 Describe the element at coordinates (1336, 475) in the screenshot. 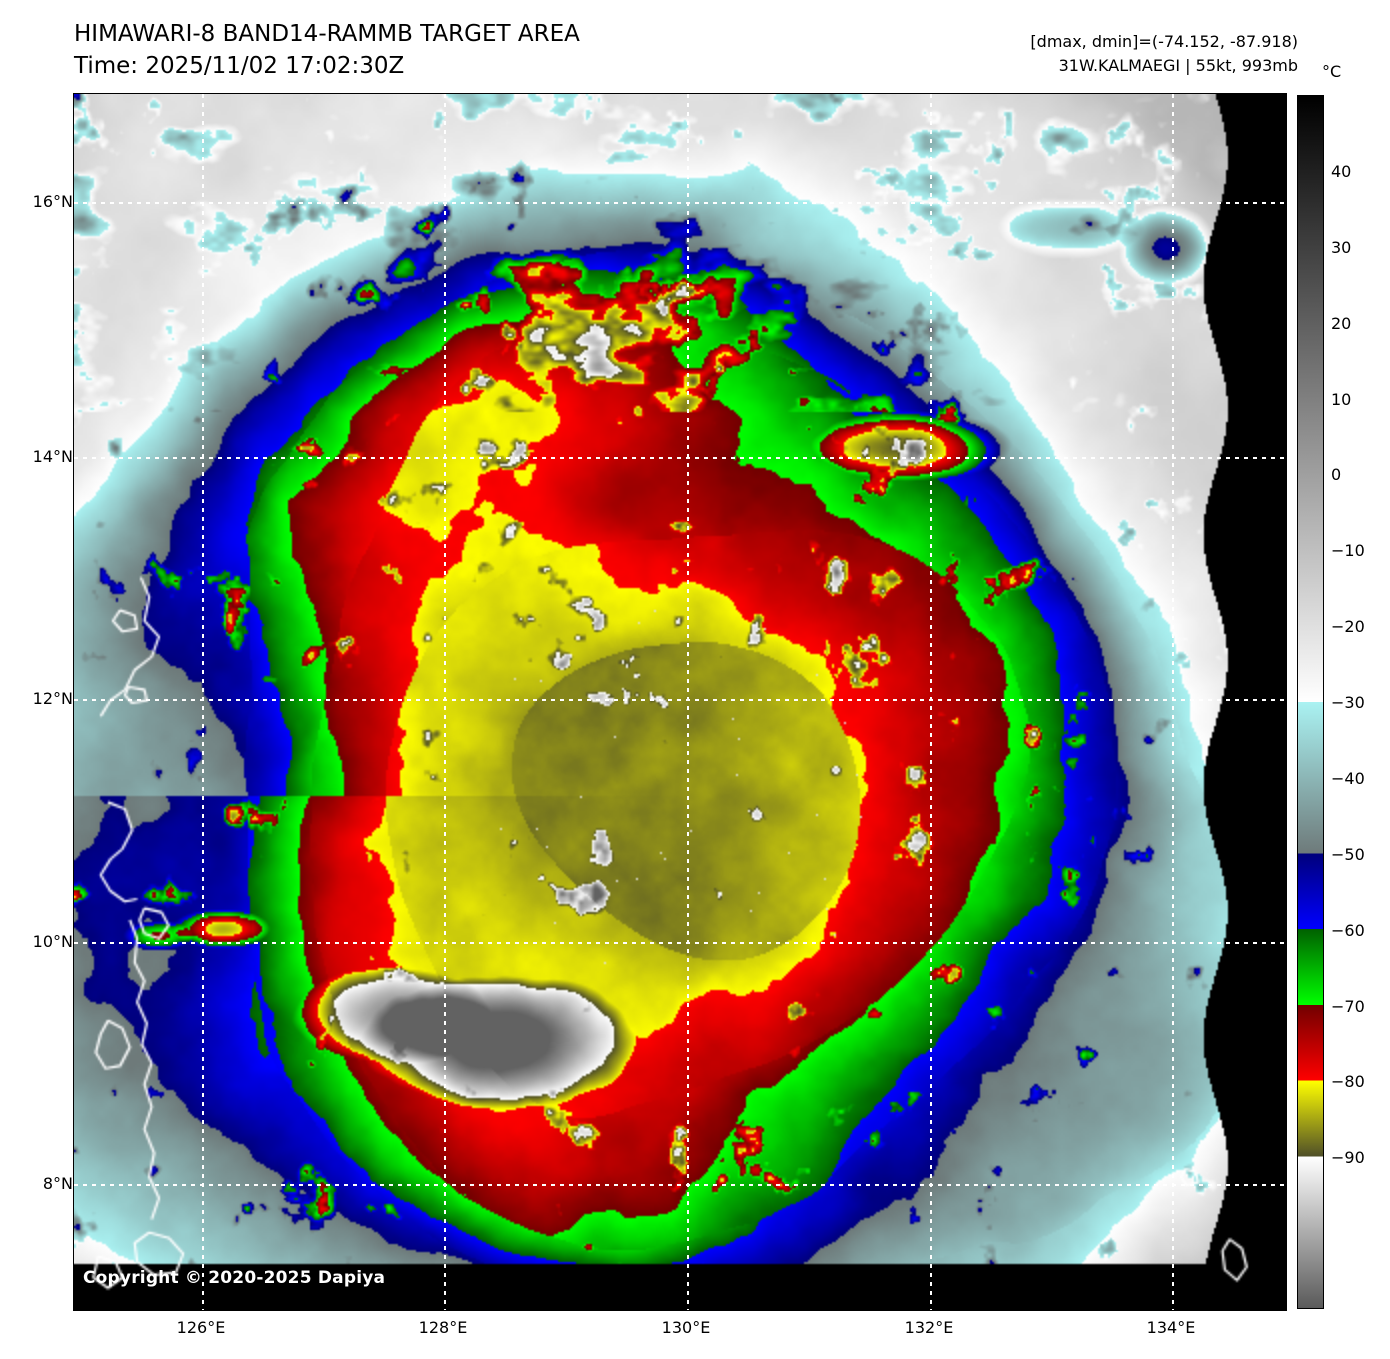

I see `colorbar-tick-0: 0` at that location.